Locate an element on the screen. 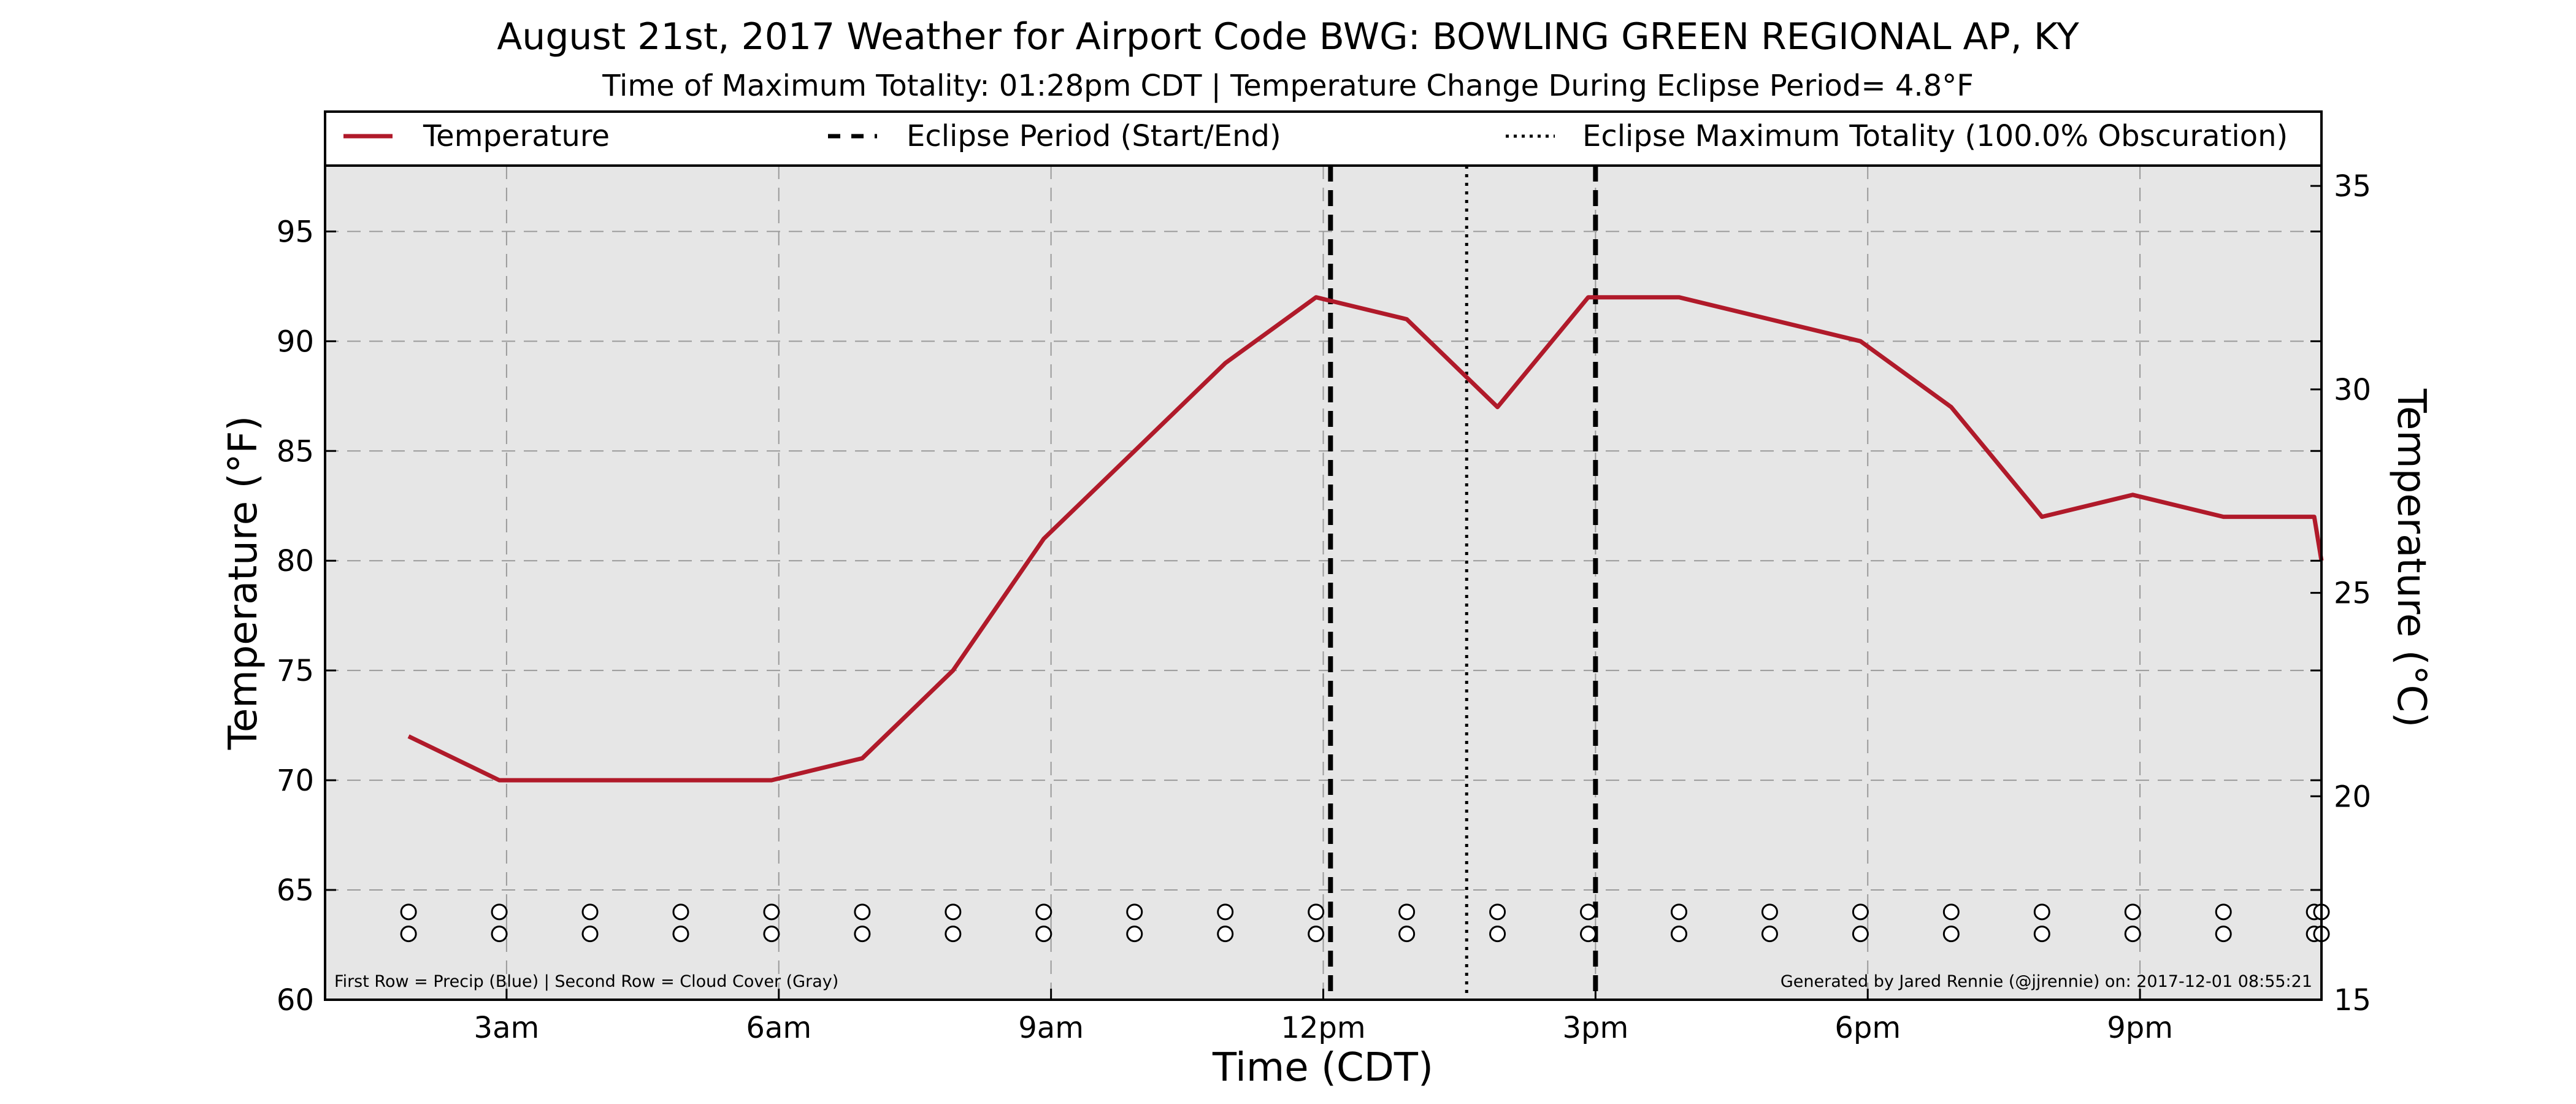  y2-tick-label: 15 is located at coordinates (2352, 1000).